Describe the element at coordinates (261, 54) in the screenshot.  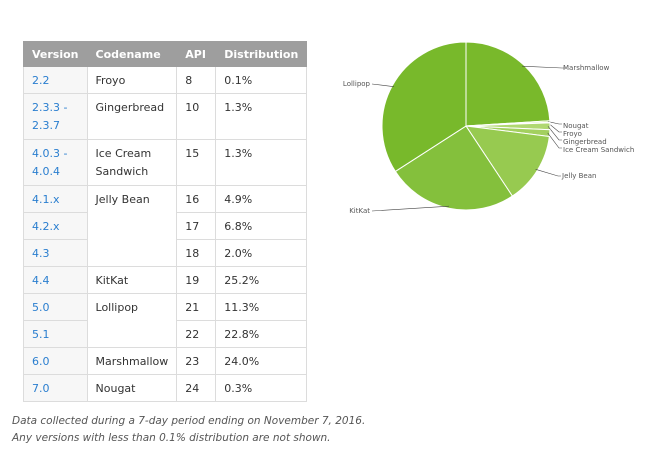
I see `header-distribution: Distribution` at that location.